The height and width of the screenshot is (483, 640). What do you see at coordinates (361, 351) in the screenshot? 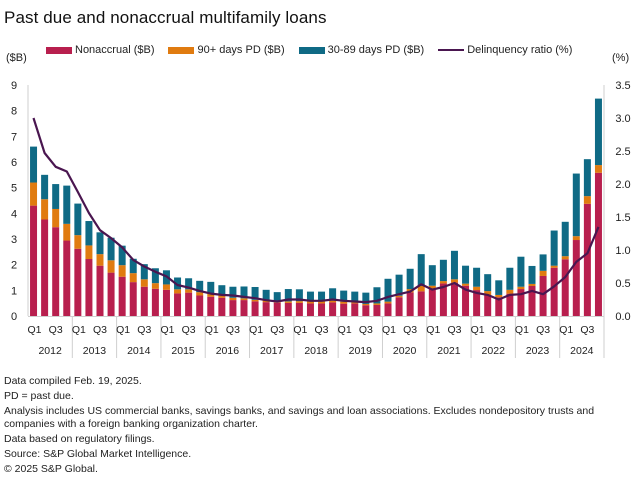
I see `x-year-label: 2019` at bounding box center [361, 351].